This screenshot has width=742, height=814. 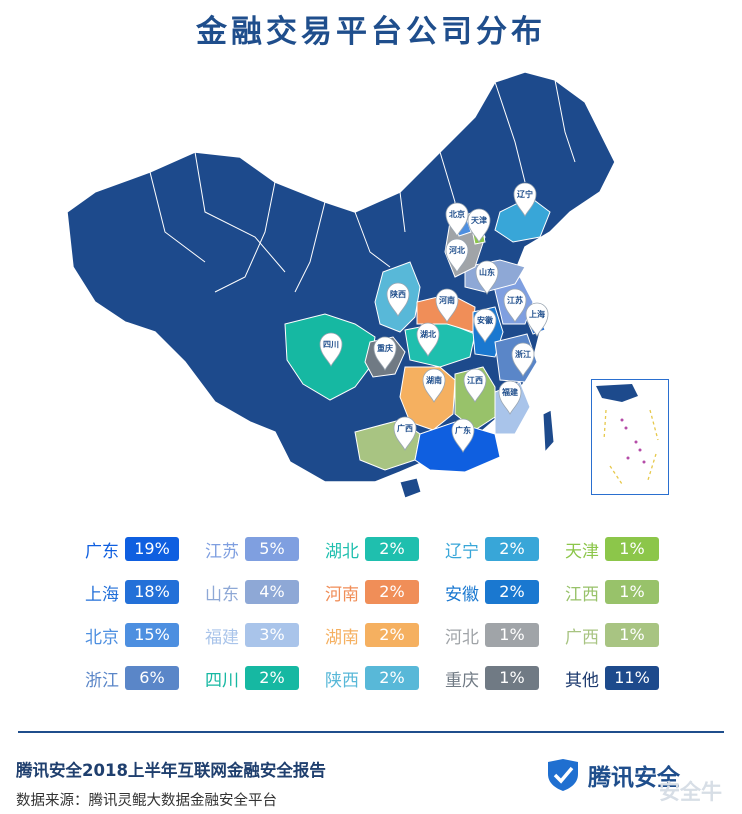 I want to click on pin-label: 湖北, so click(x=428, y=334).